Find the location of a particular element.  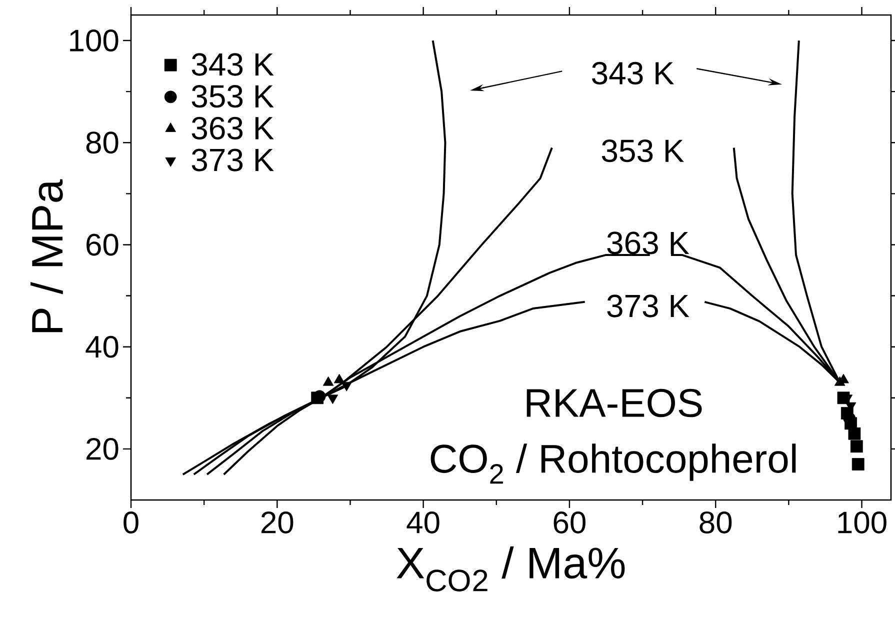

legend-label: 363 K is located at coordinates (233, 128).